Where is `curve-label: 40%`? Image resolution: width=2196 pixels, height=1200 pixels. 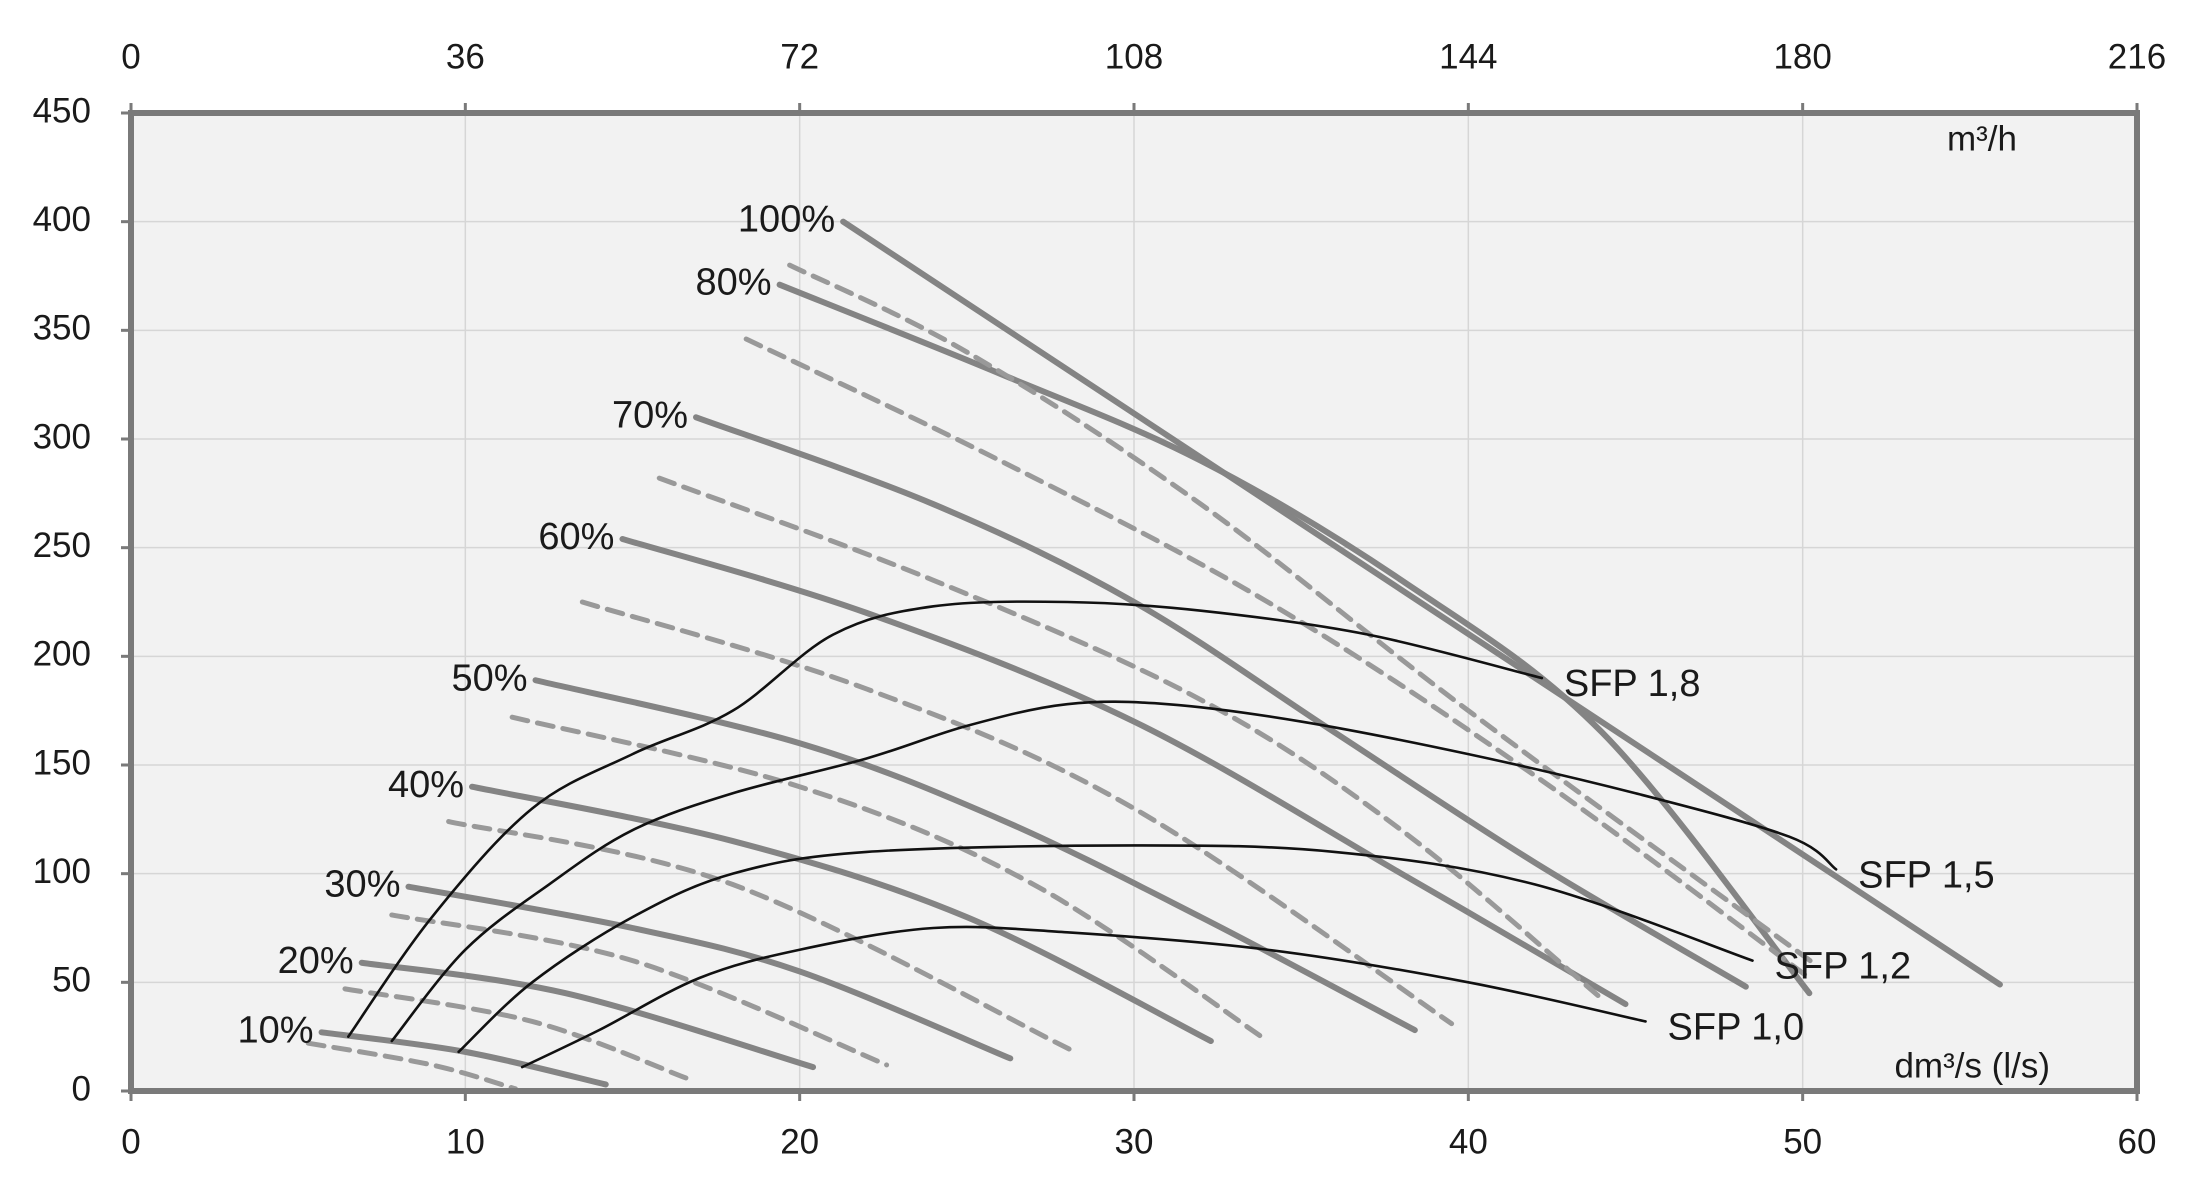 curve-label: 40% is located at coordinates (426, 785).